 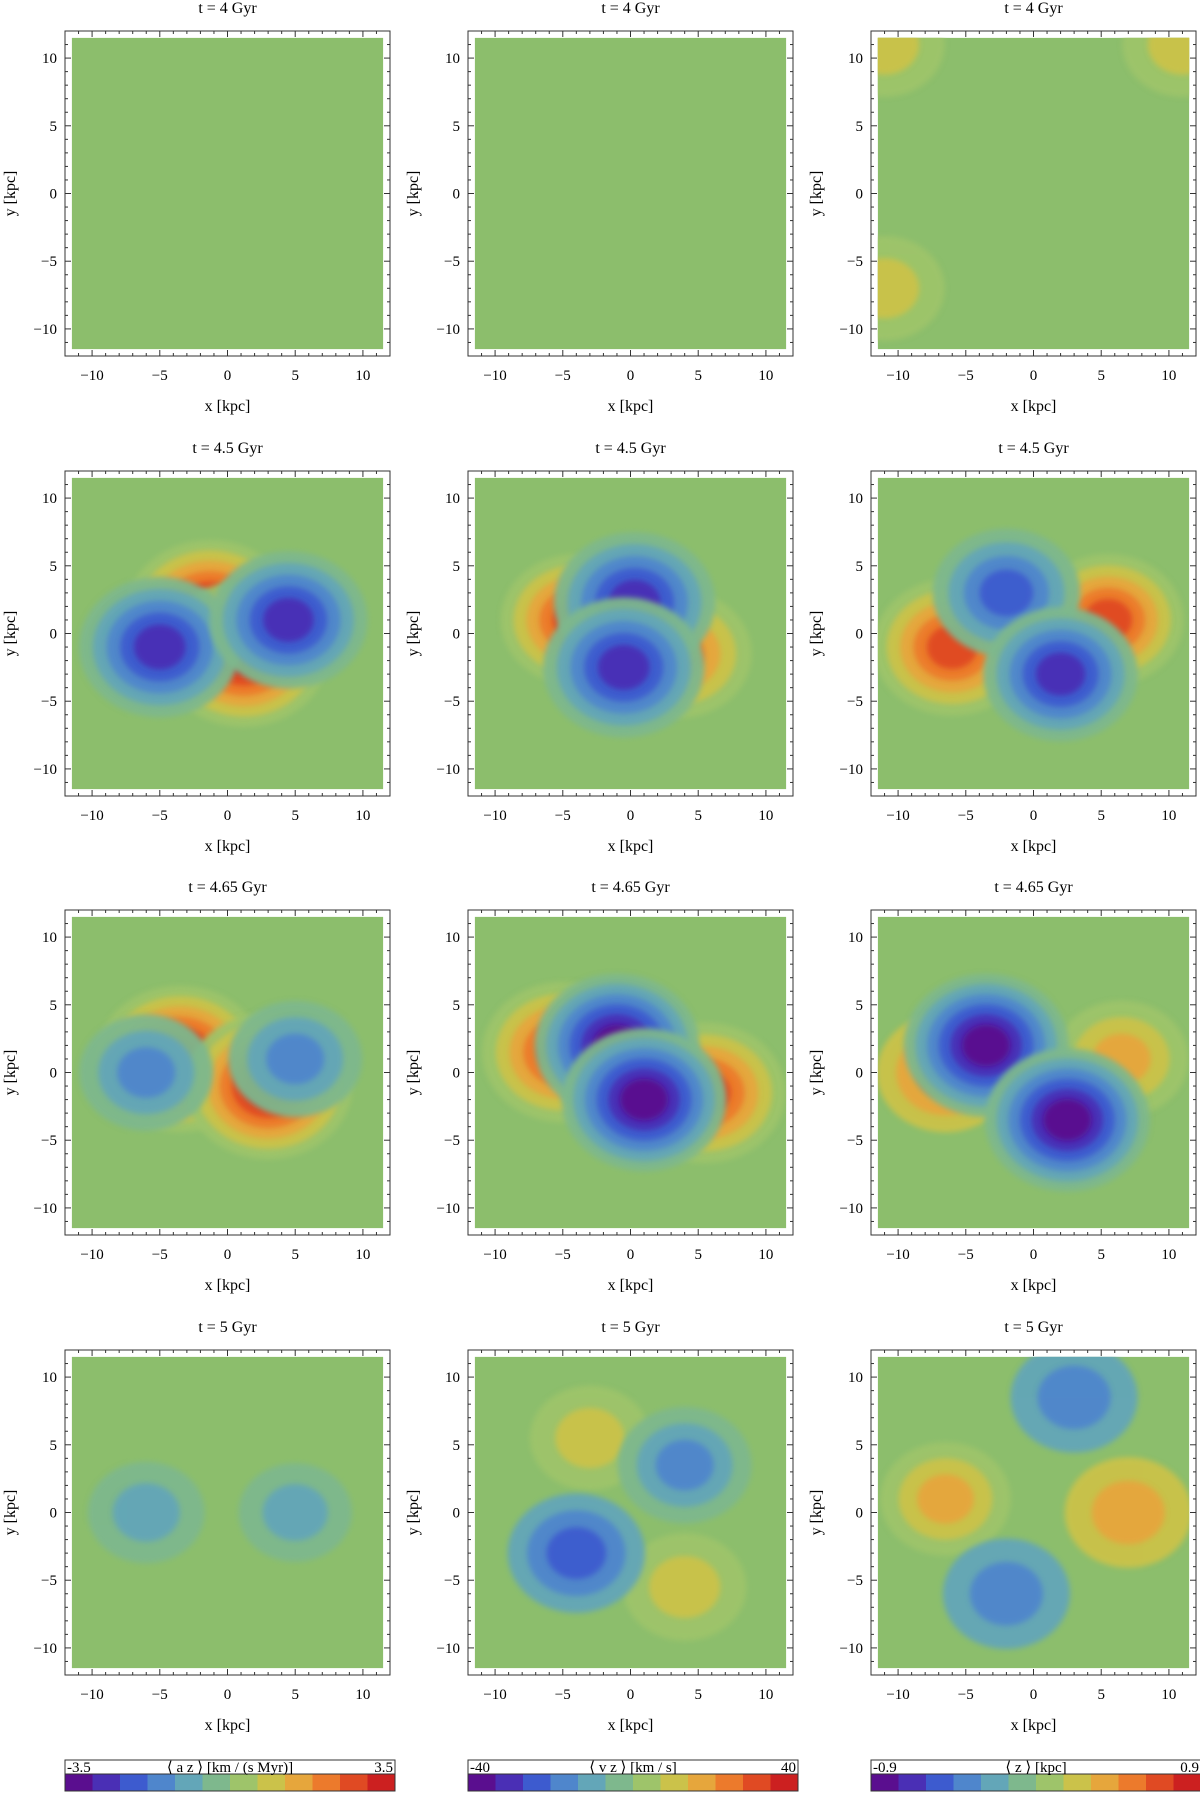 What do you see at coordinates (1189, 1768) in the screenshot?
I see `colorbar-max-label: 0.9` at bounding box center [1189, 1768].